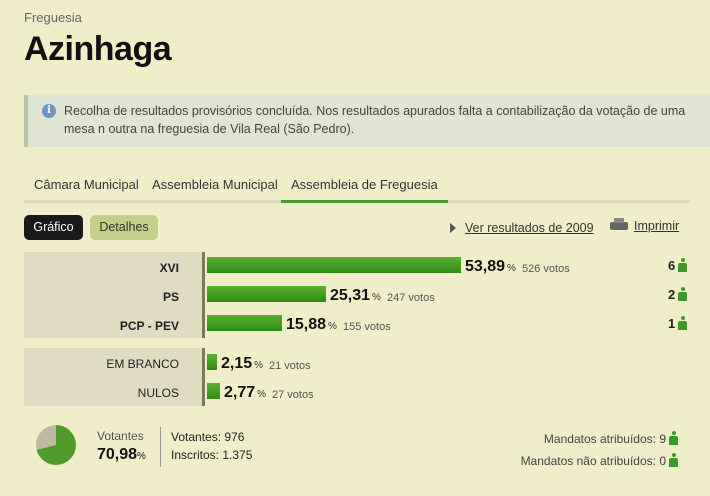  I want to click on result-percent: 15,88%, so click(311, 325).